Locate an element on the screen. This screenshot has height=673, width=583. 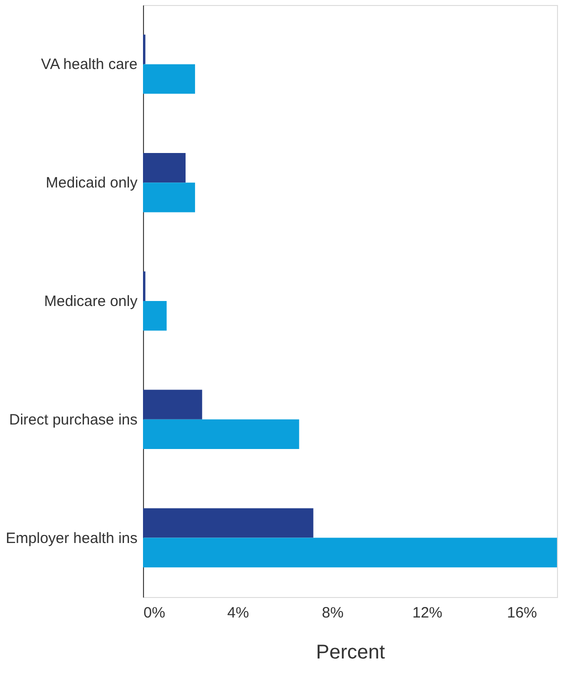
y-tick-label: Employer health ins is located at coordinates (72, 538).